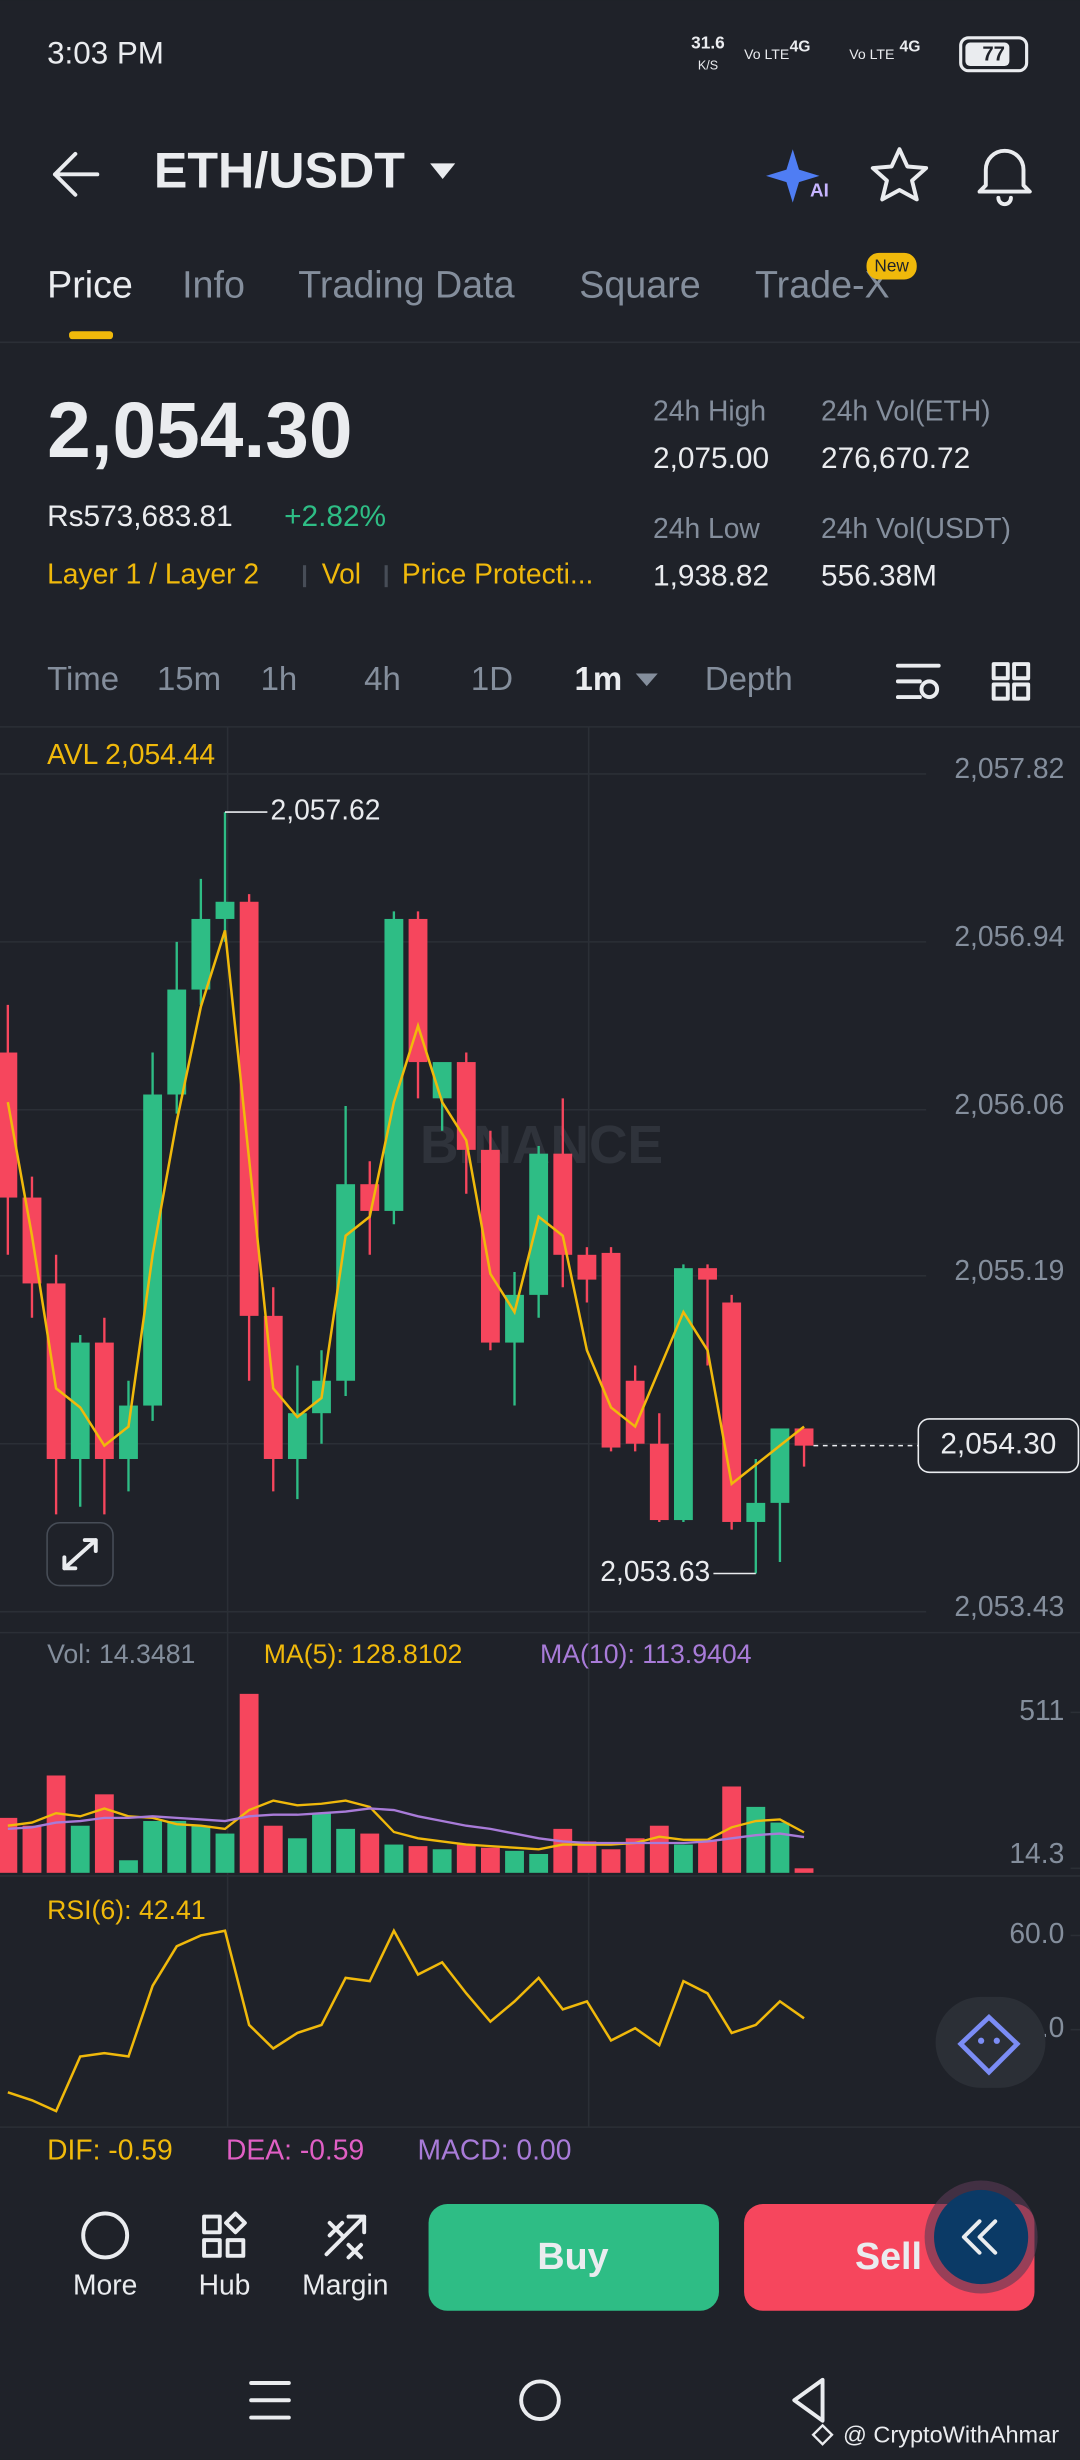 This screenshot has height=2460, width=1080. What do you see at coordinates (270, 2400) in the screenshot?
I see `nav-recent` at bounding box center [270, 2400].